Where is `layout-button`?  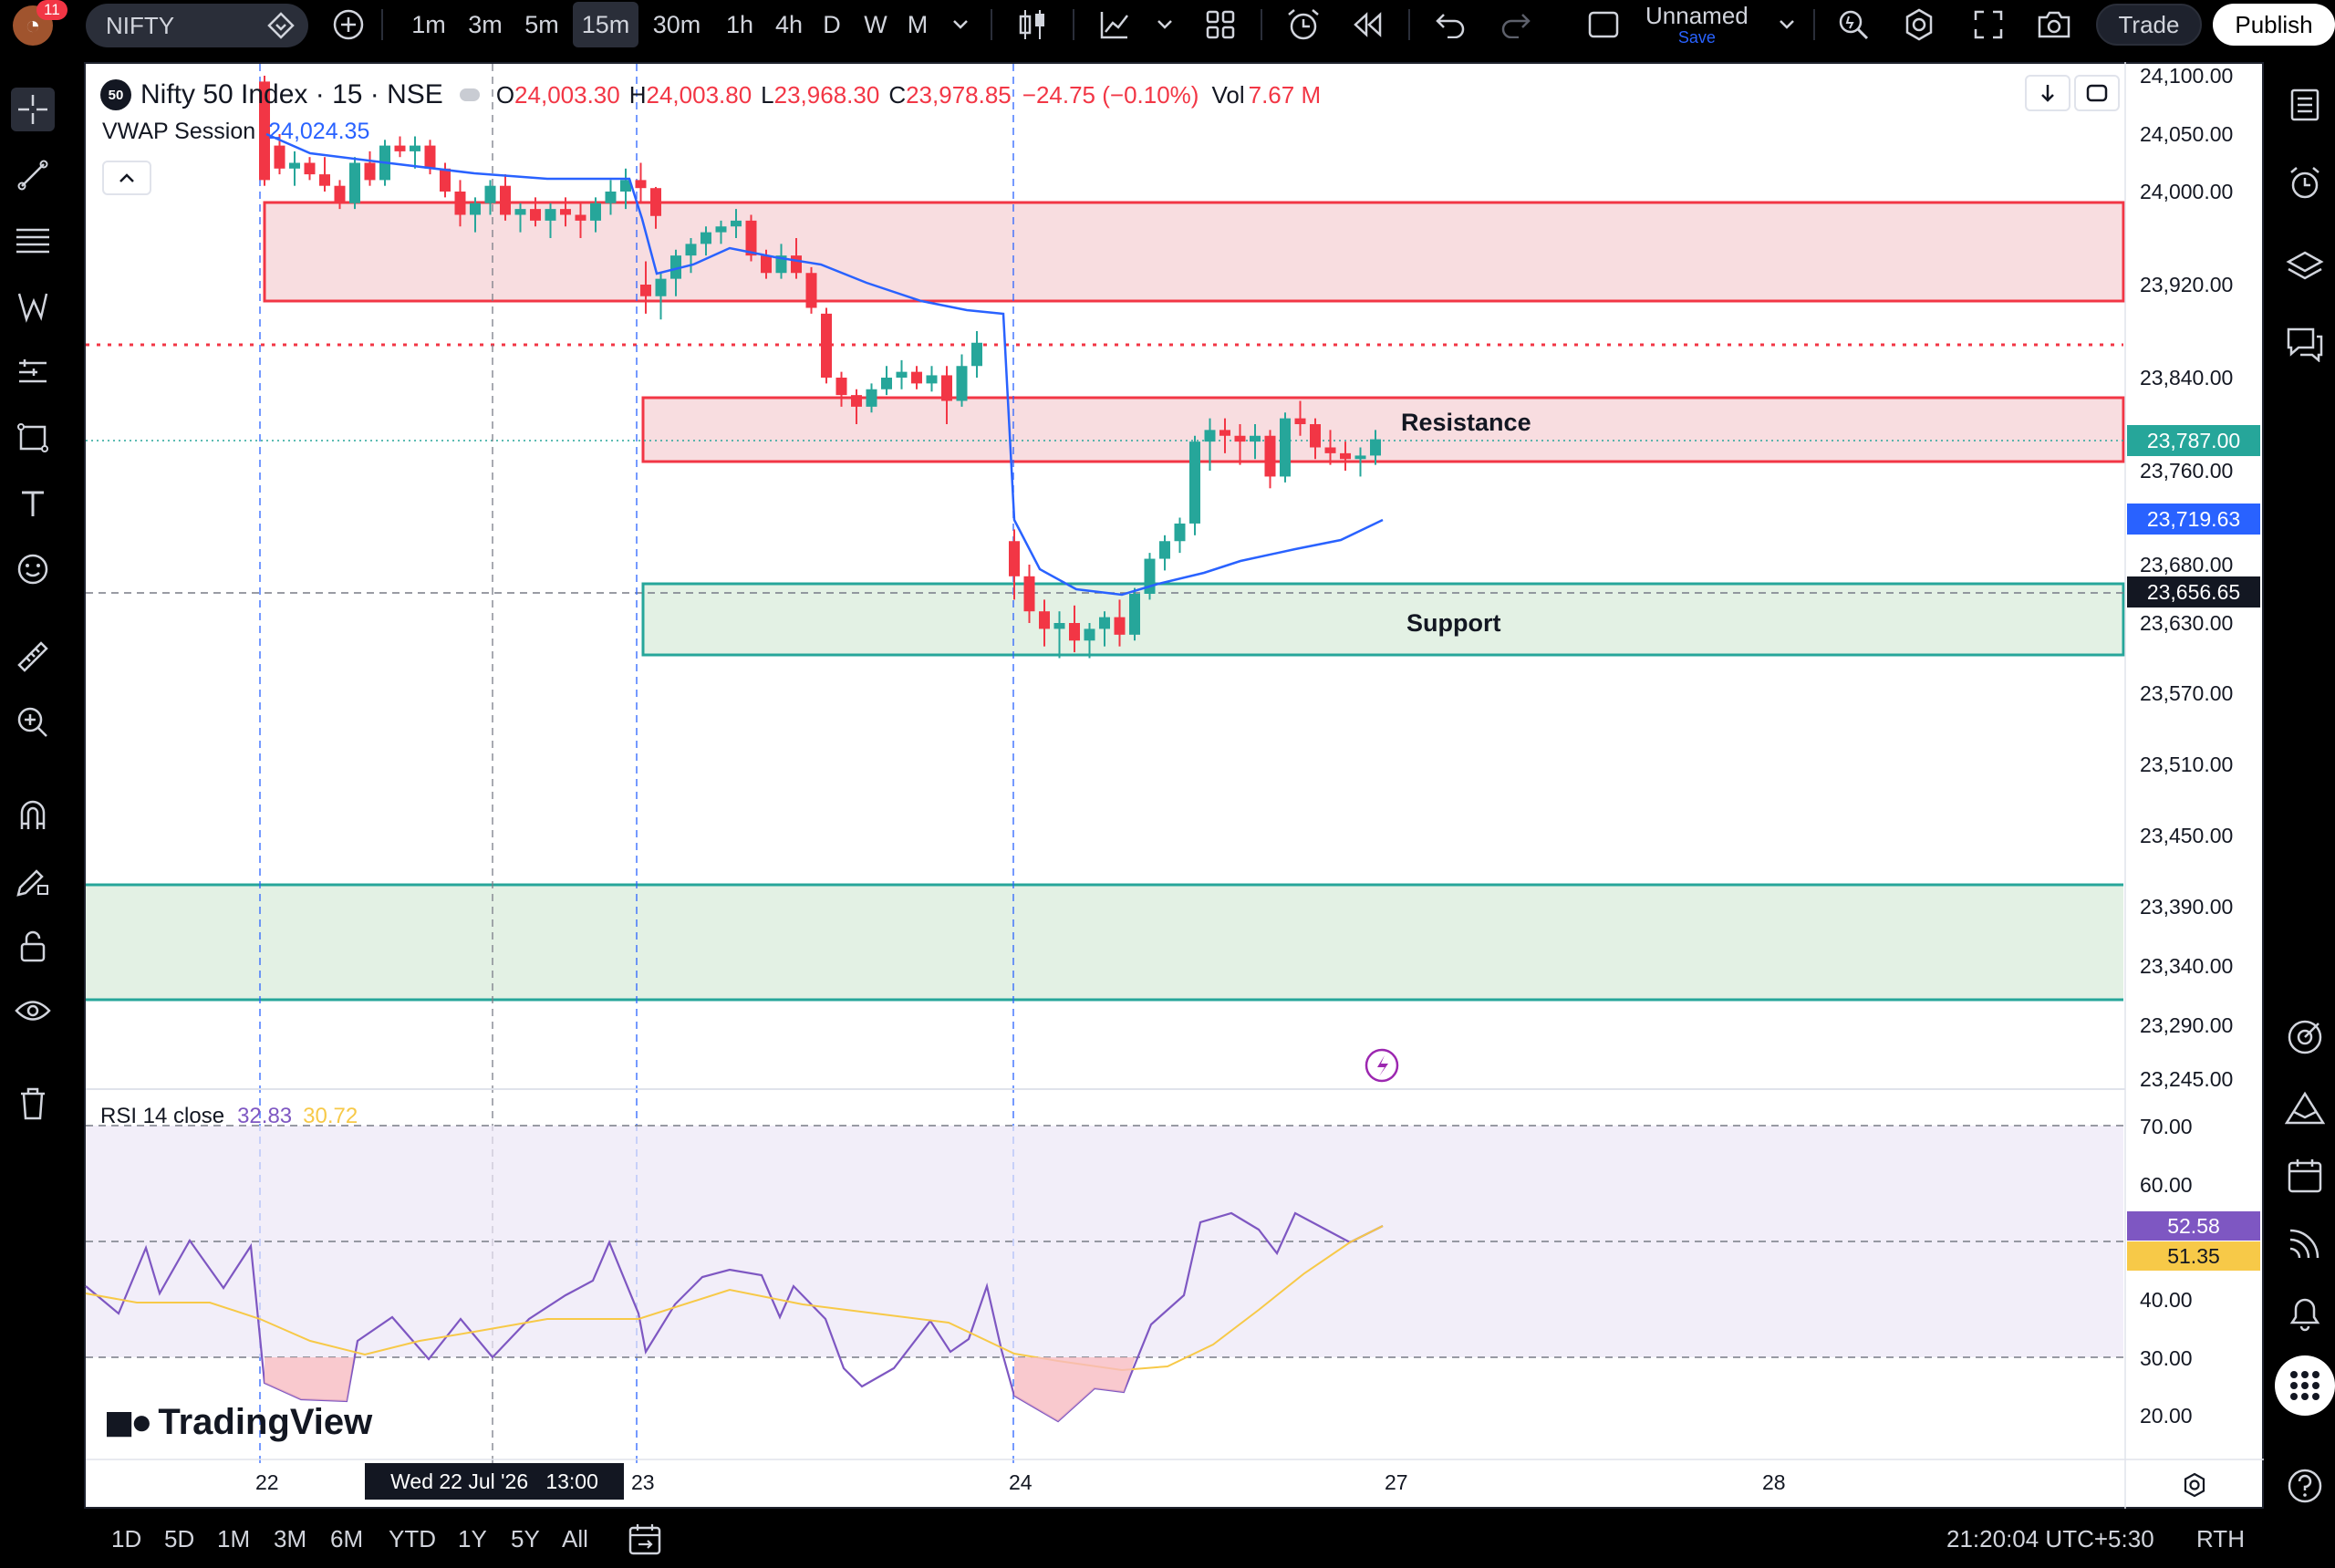 layout-button is located at coordinates (1220, 25).